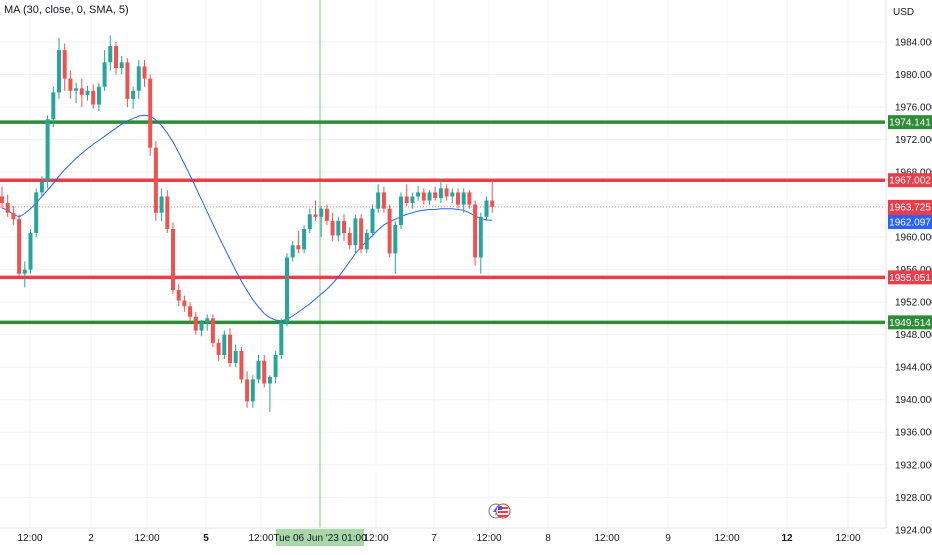 The image size is (932, 555). What do you see at coordinates (66, 10) in the screenshot?
I see `indicator-label: MA (30, close, 0, SMA, 5)` at bounding box center [66, 10].